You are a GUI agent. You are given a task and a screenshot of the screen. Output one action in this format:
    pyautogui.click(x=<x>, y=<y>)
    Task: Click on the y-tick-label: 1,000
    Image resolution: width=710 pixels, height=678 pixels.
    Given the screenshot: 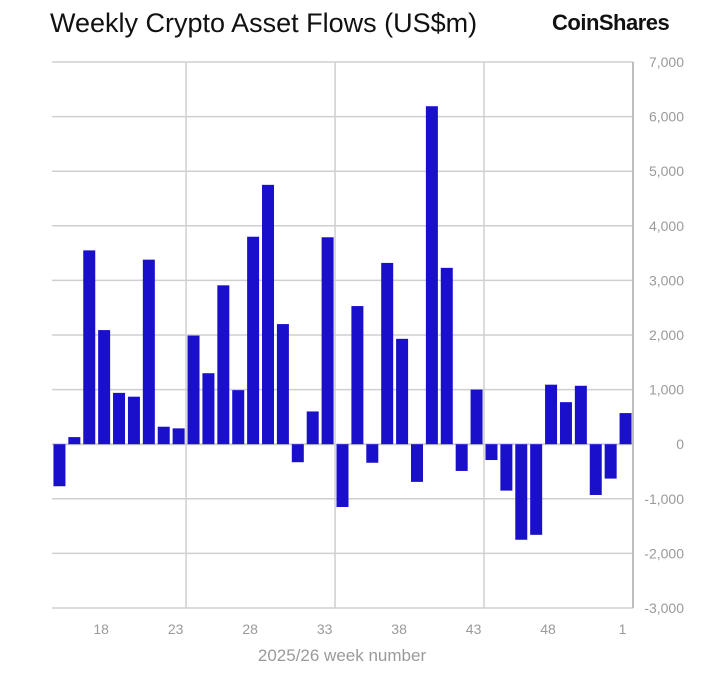 What is the action you would take?
    pyautogui.click(x=666, y=390)
    